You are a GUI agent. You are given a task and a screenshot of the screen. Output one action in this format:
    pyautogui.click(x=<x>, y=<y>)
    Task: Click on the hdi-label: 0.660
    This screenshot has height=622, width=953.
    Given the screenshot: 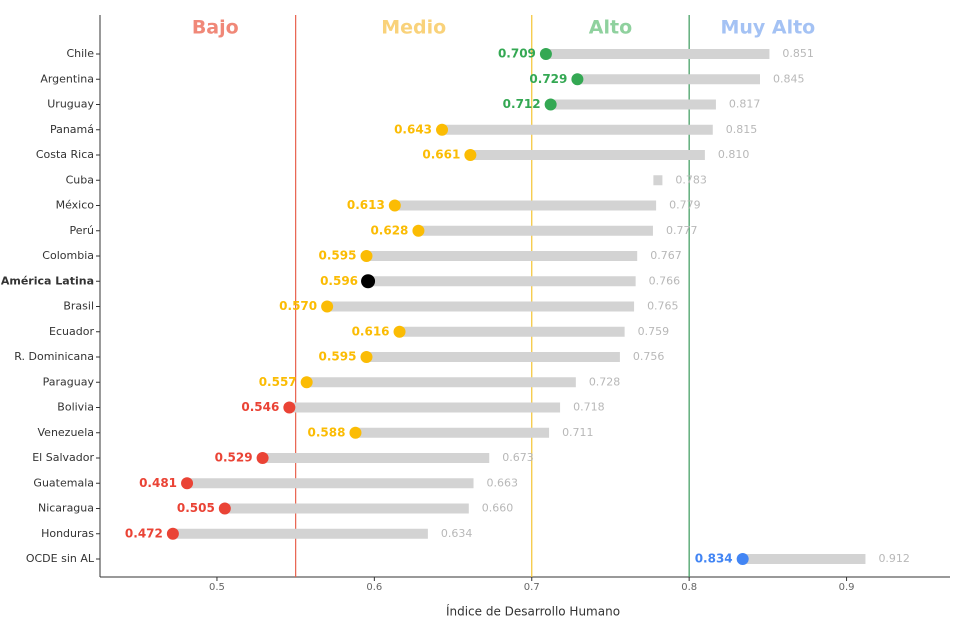 What is the action you would take?
    pyautogui.click(x=497, y=508)
    